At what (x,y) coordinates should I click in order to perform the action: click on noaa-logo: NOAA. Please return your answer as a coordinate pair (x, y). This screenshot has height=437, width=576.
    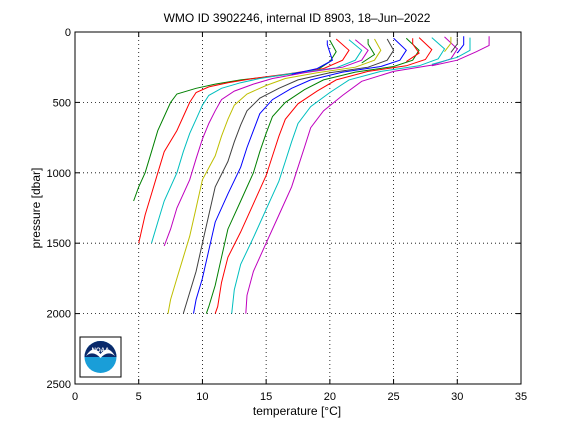
    Looking at the image, I should click on (100, 357).